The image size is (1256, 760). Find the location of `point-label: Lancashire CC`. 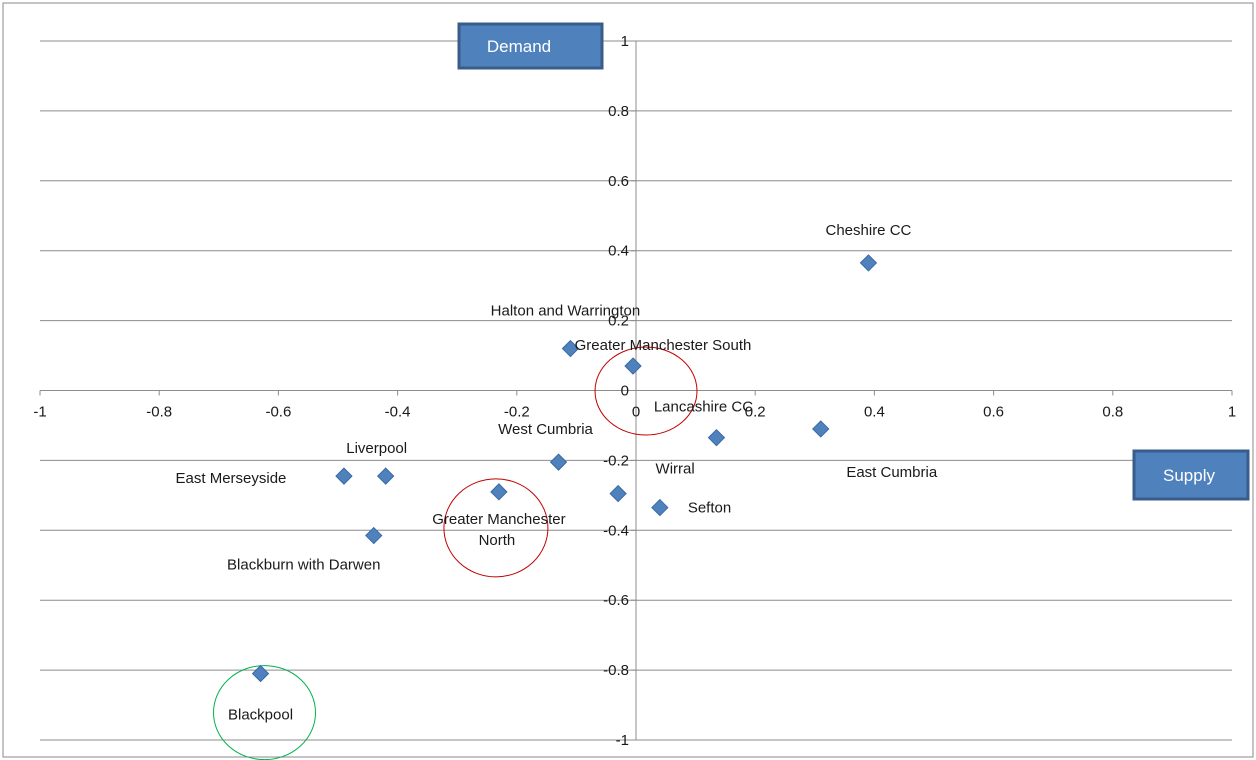

point-label: Lancashire CC is located at coordinates (703, 407).